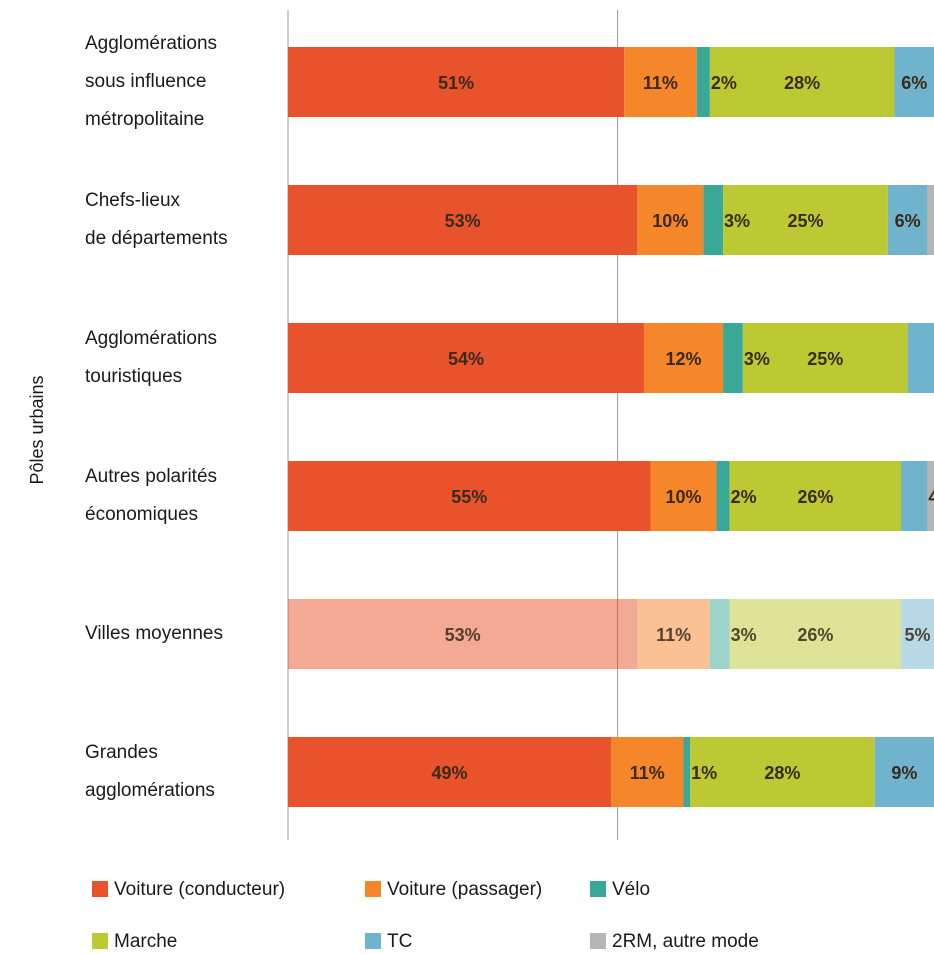 The height and width of the screenshot is (954, 934). I want to click on data-label: 51%, so click(456, 83).